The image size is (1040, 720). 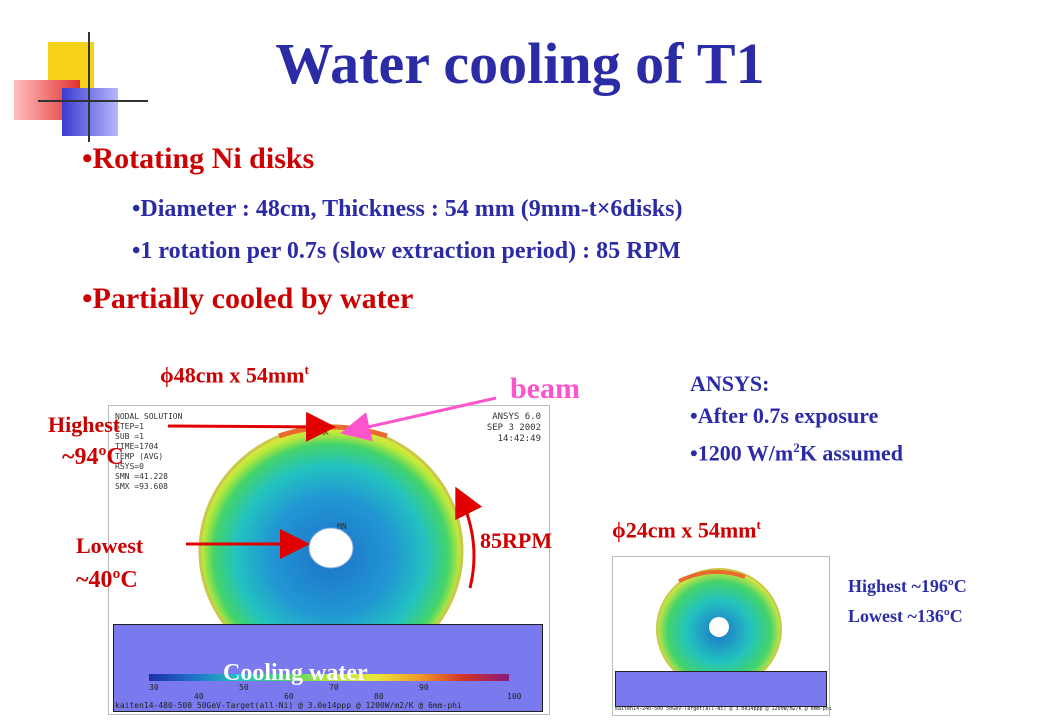 What do you see at coordinates (129, 466) in the screenshot?
I see `ansys-header-line: RSYS=0` at bounding box center [129, 466].